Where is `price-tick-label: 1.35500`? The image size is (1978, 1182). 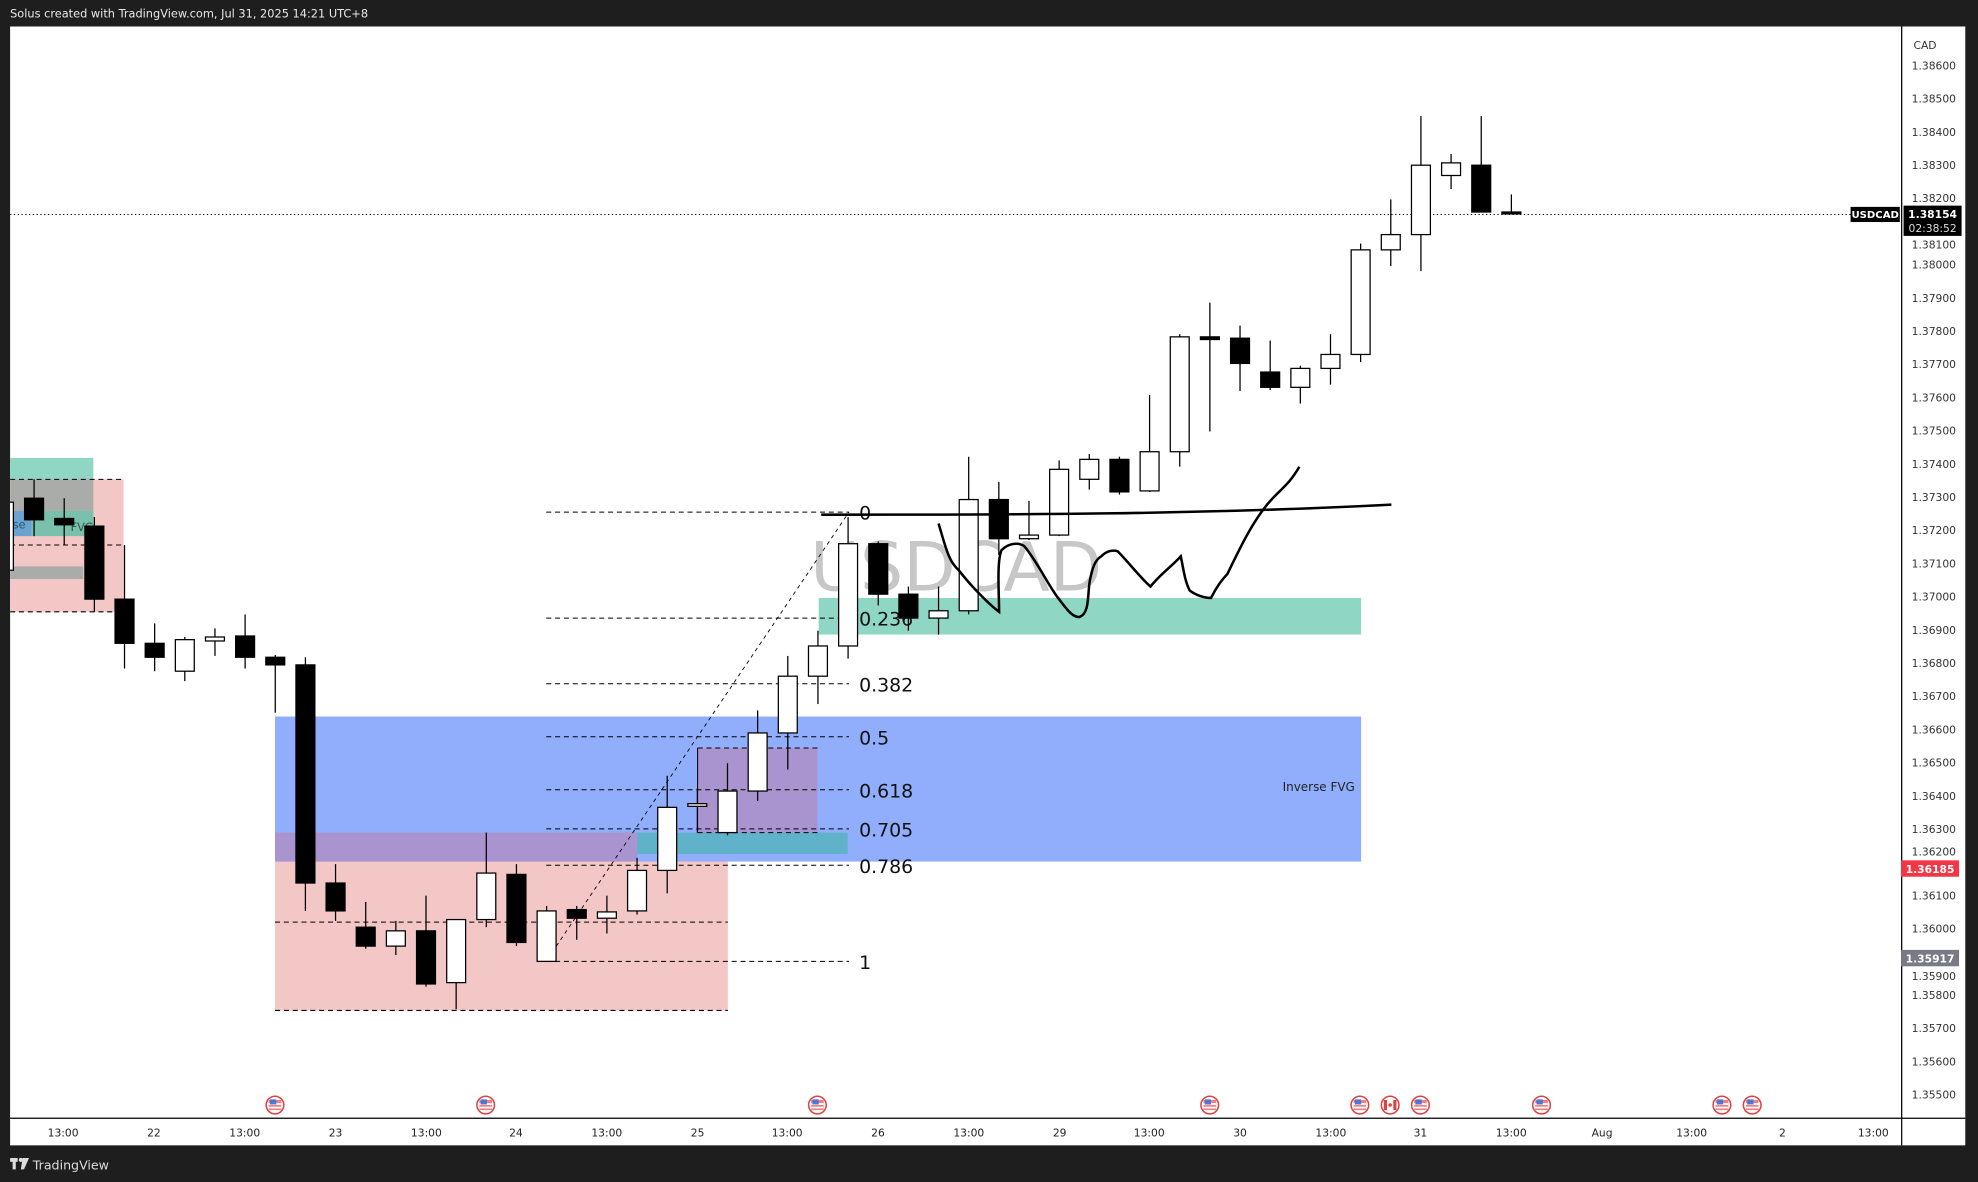 price-tick-label: 1.35500 is located at coordinates (1934, 1095).